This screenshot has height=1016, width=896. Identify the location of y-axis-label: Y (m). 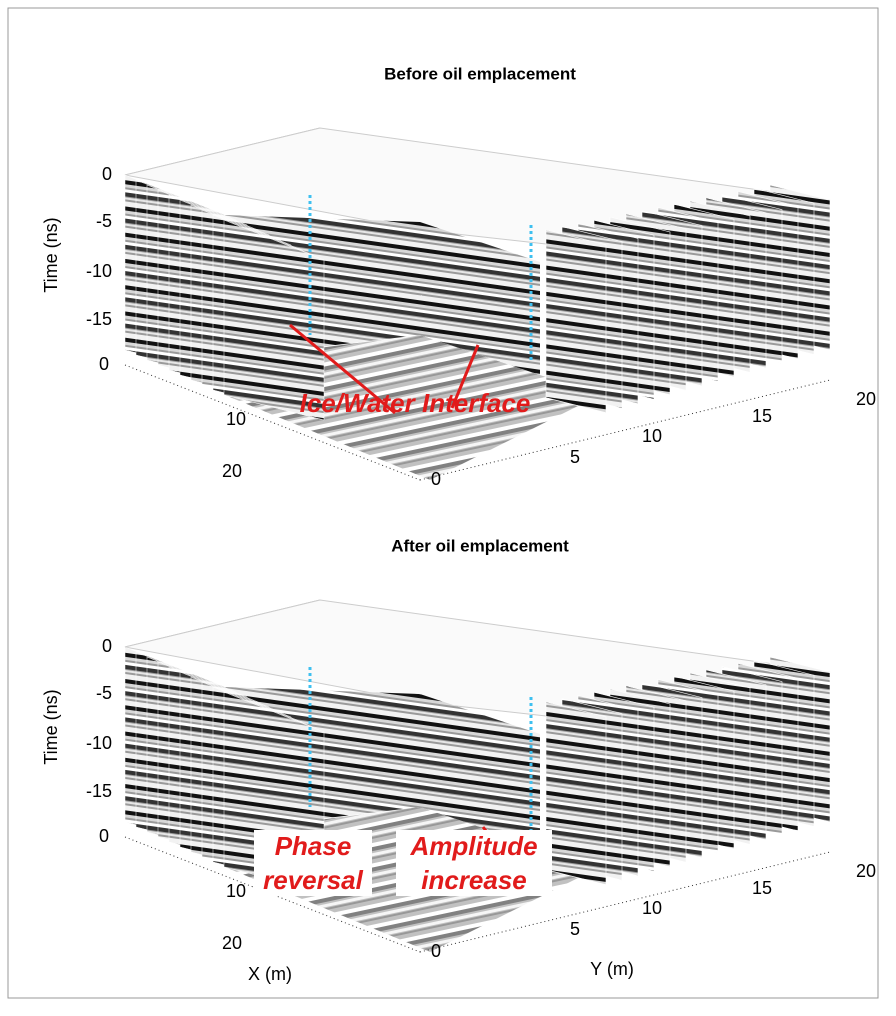
(612, 969).